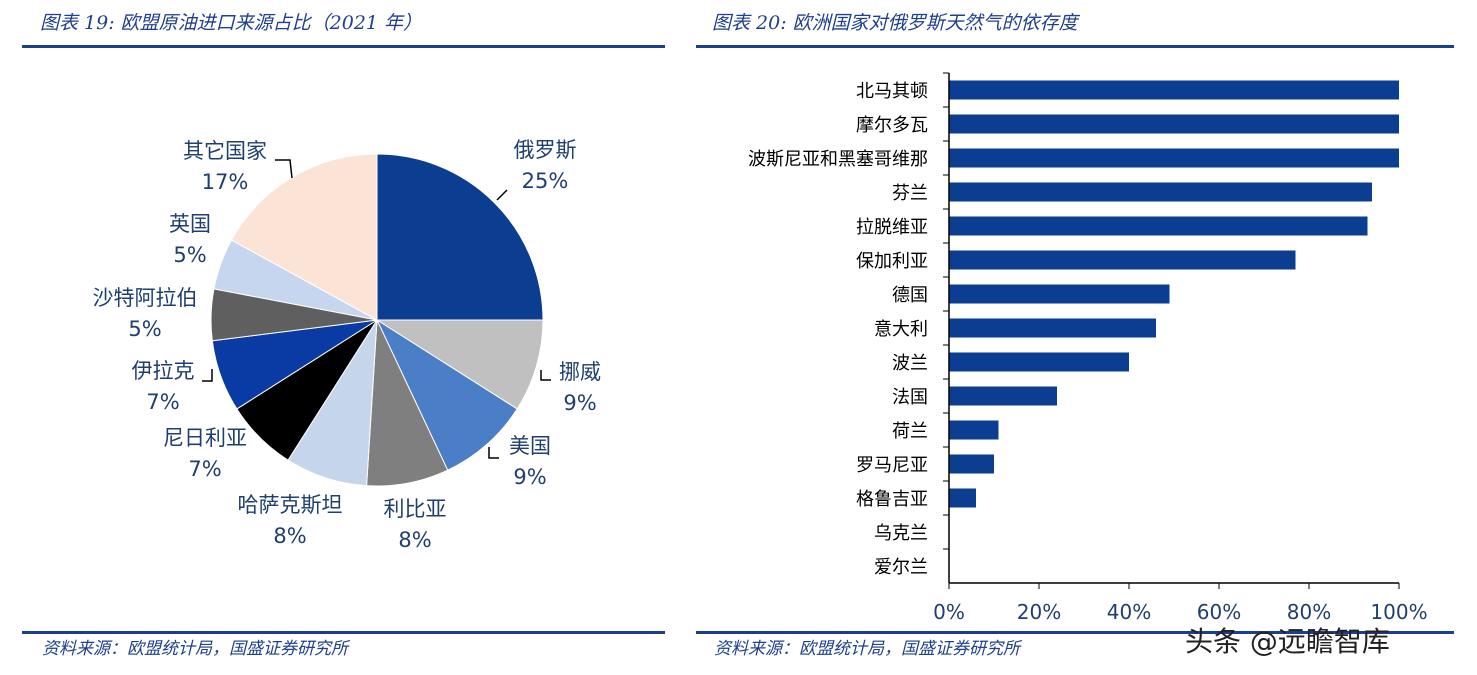  What do you see at coordinates (892, 499) in the screenshot?
I see `bar-category-label: 格鲁吉亚` at bounding box center [892, 499].